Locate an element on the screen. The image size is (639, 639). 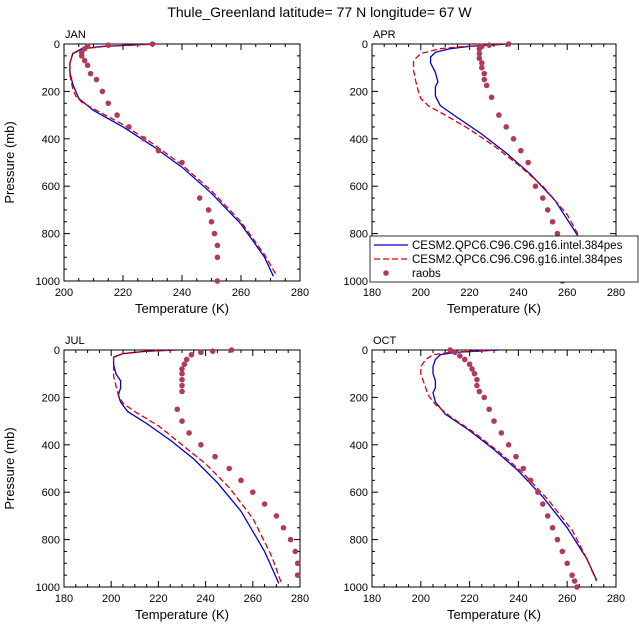
series-raobs is located at coordinates (149, 162).